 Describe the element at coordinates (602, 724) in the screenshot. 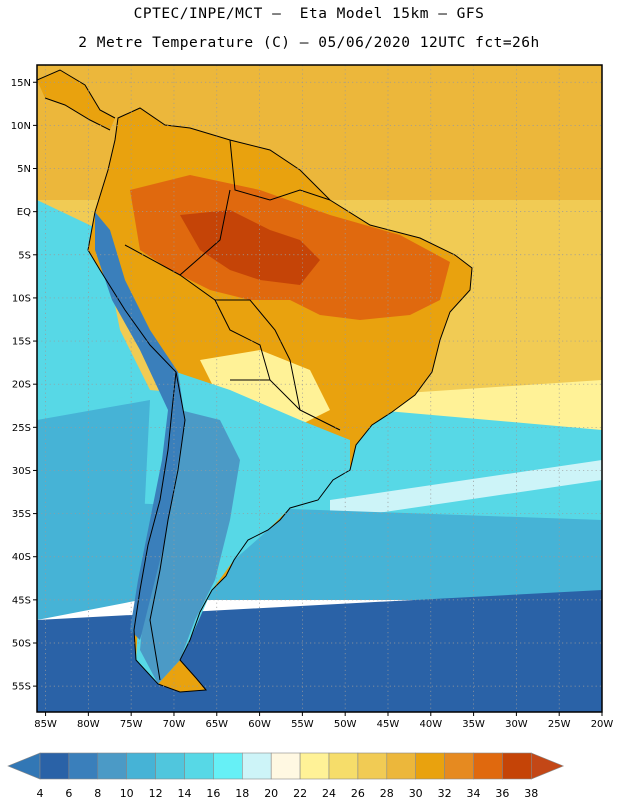

I see `lon-tick-label: 20W` at that location.